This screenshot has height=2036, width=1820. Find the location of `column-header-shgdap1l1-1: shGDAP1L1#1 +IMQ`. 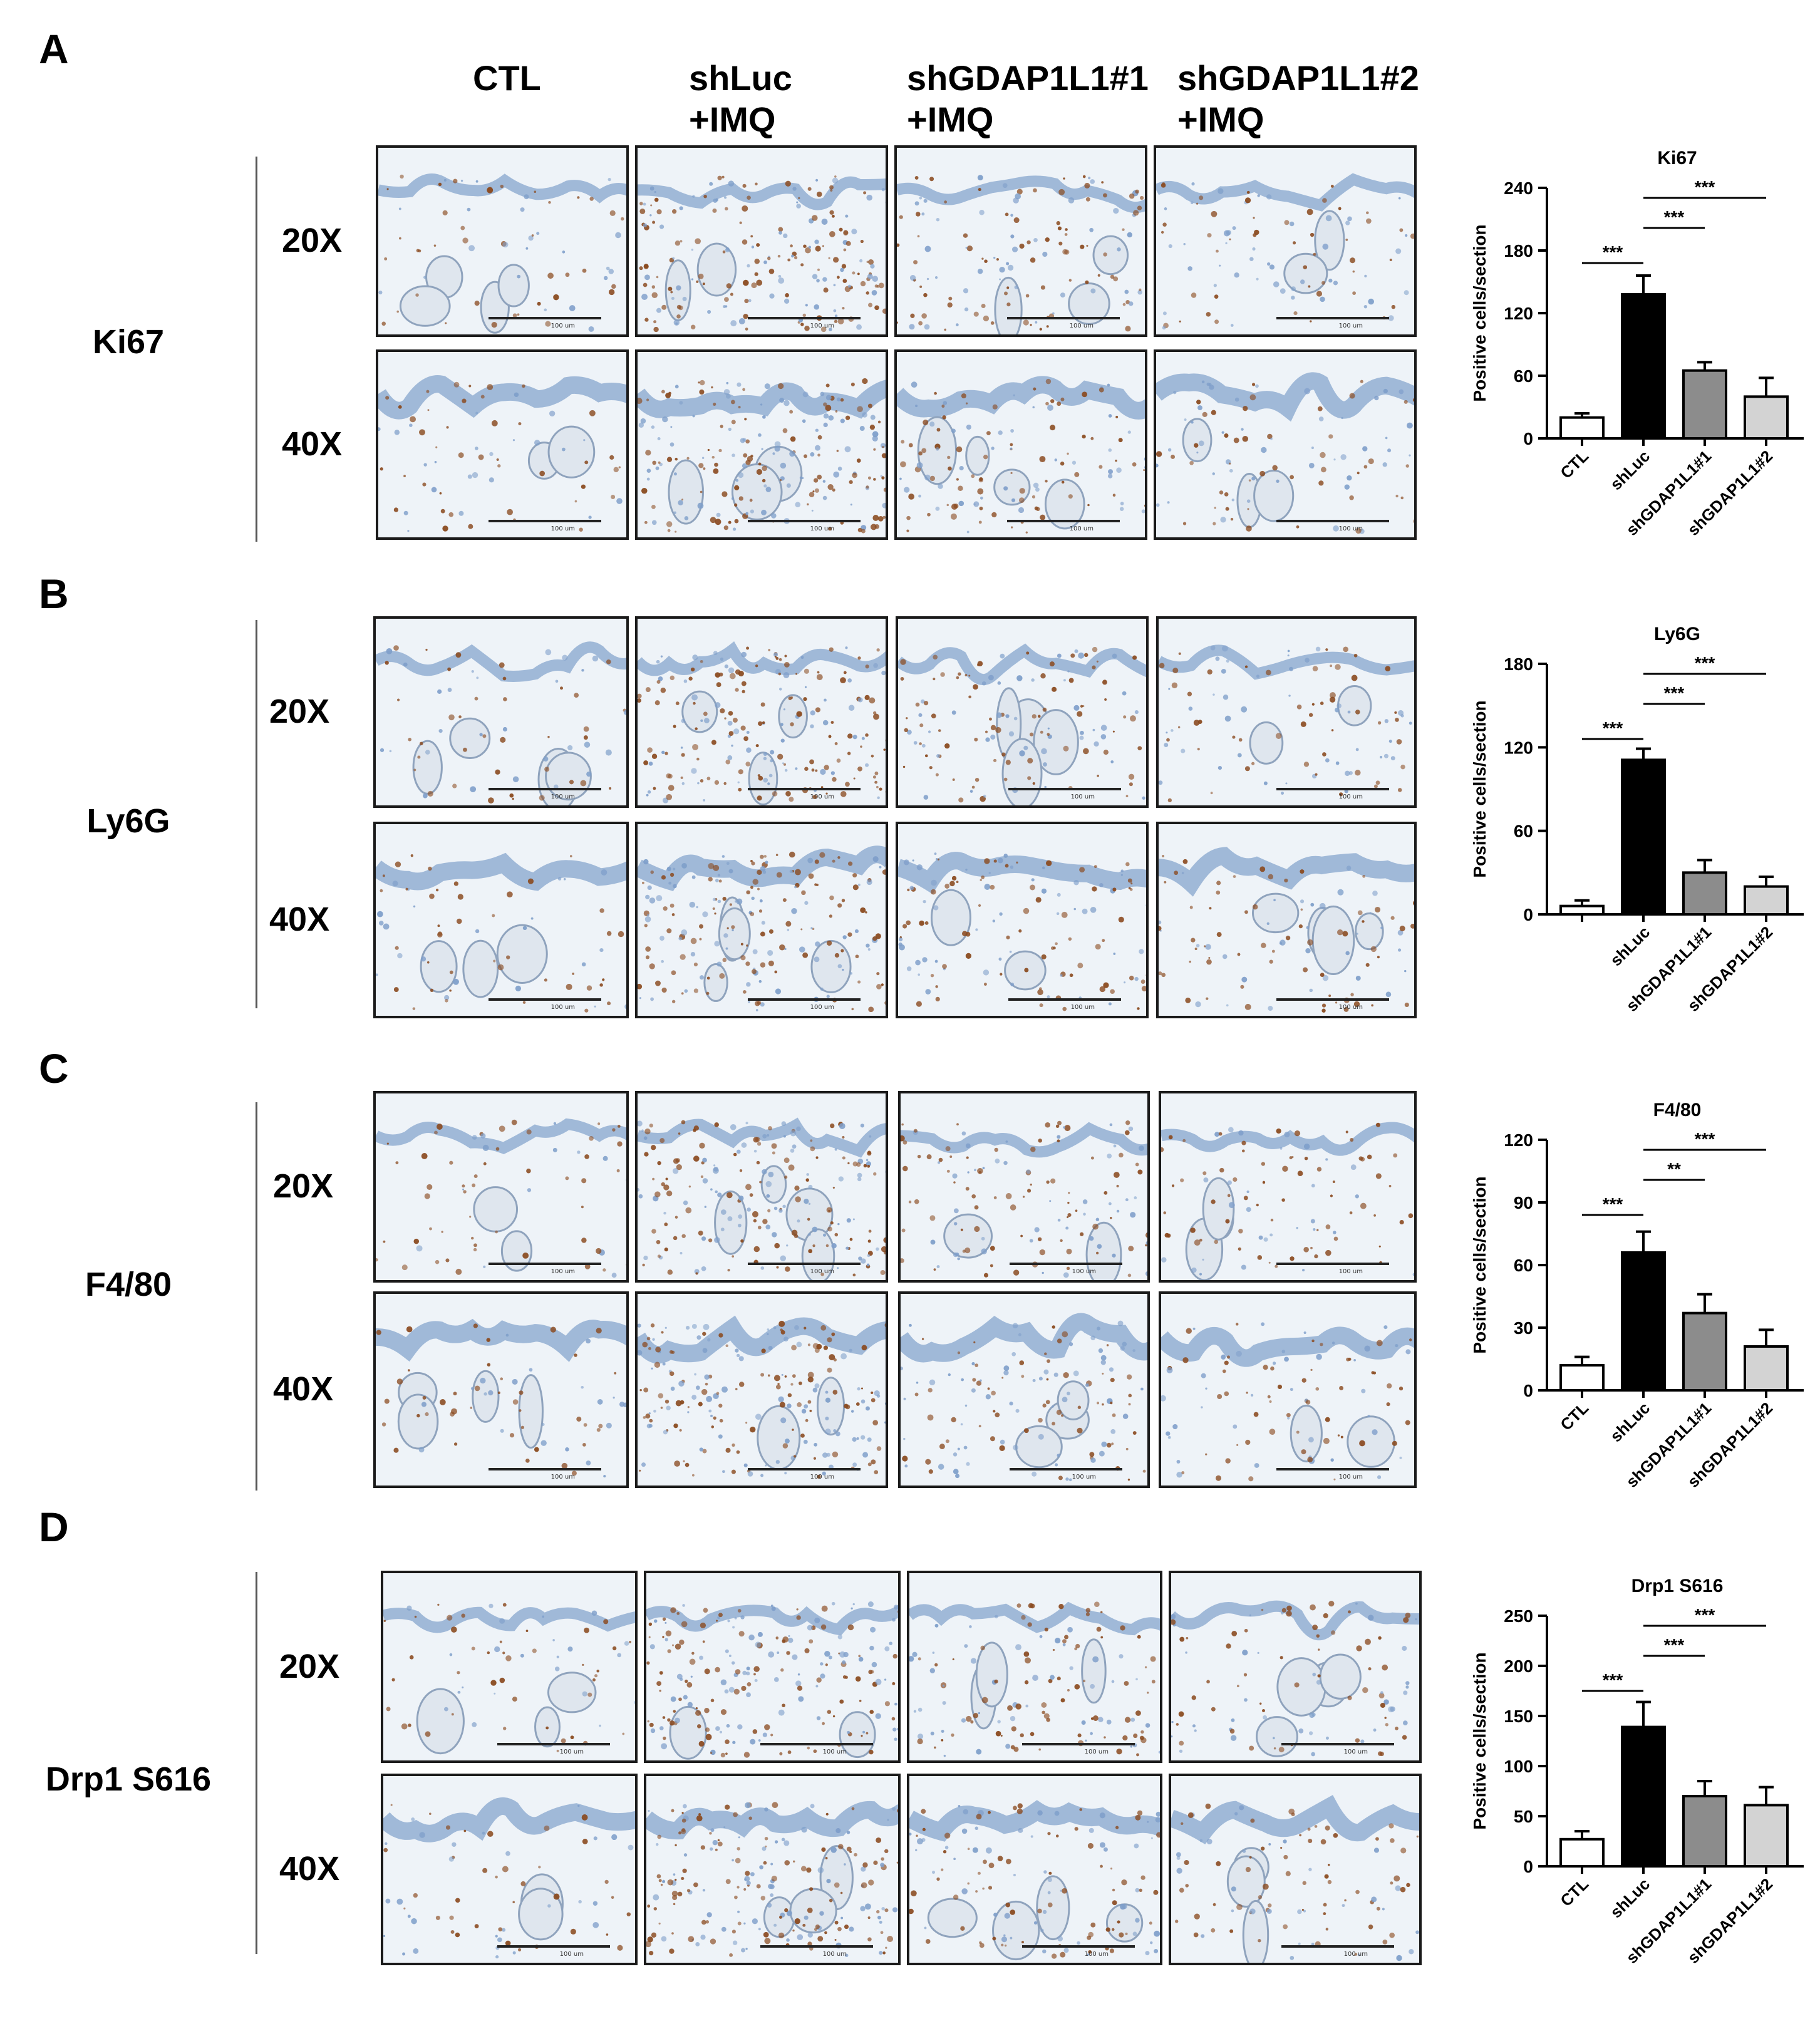

column-header-shgdap1l1-1: shGDAP1L1#1 +IMQ is located at coordinates (1028, 98).